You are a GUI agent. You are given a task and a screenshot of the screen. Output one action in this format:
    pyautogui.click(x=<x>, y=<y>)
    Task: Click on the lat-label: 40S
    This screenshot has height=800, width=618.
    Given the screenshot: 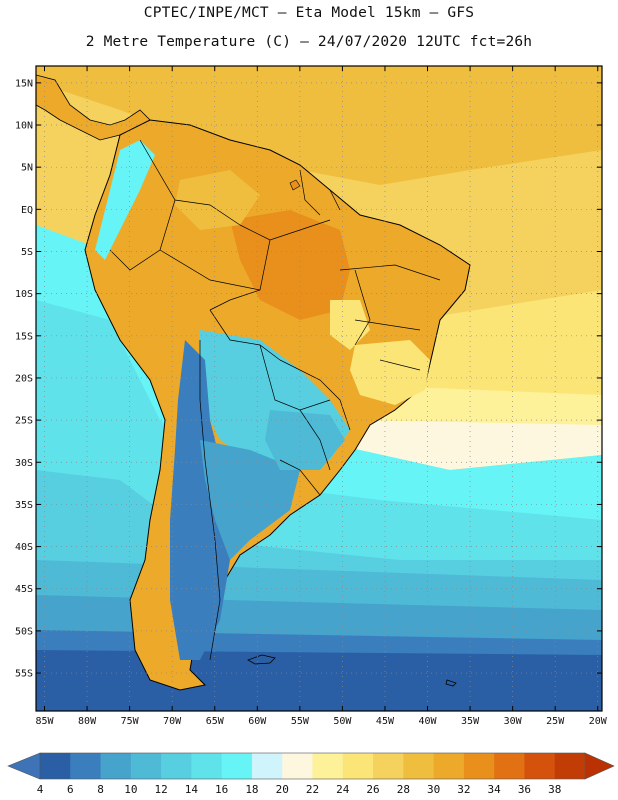 What is the action you would take?
    pyautogui.click(x=24, y=547)
    